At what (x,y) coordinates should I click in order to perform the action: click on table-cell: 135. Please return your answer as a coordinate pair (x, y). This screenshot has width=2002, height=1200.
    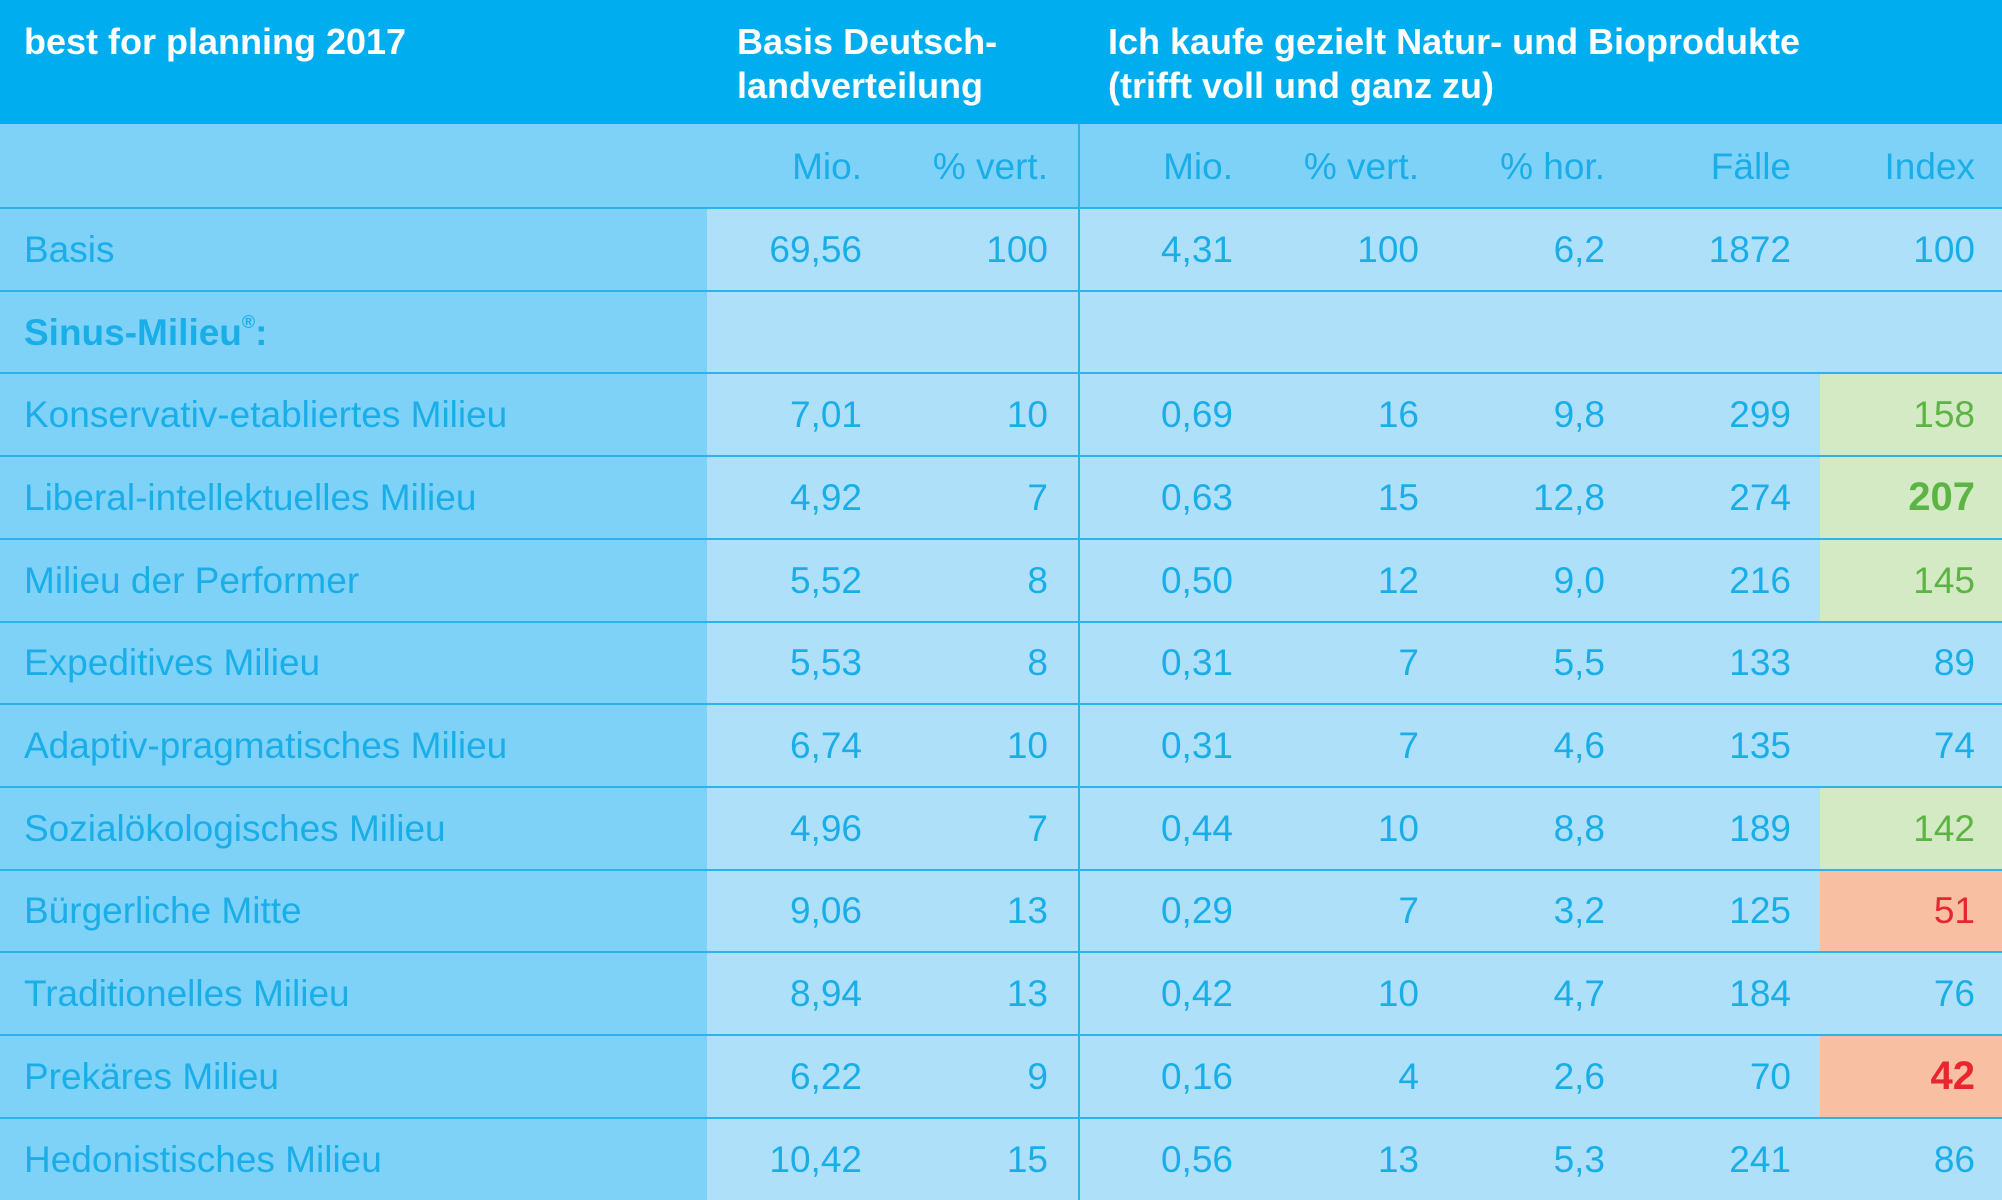
    Looking at the image, I should click on (1760, 746).